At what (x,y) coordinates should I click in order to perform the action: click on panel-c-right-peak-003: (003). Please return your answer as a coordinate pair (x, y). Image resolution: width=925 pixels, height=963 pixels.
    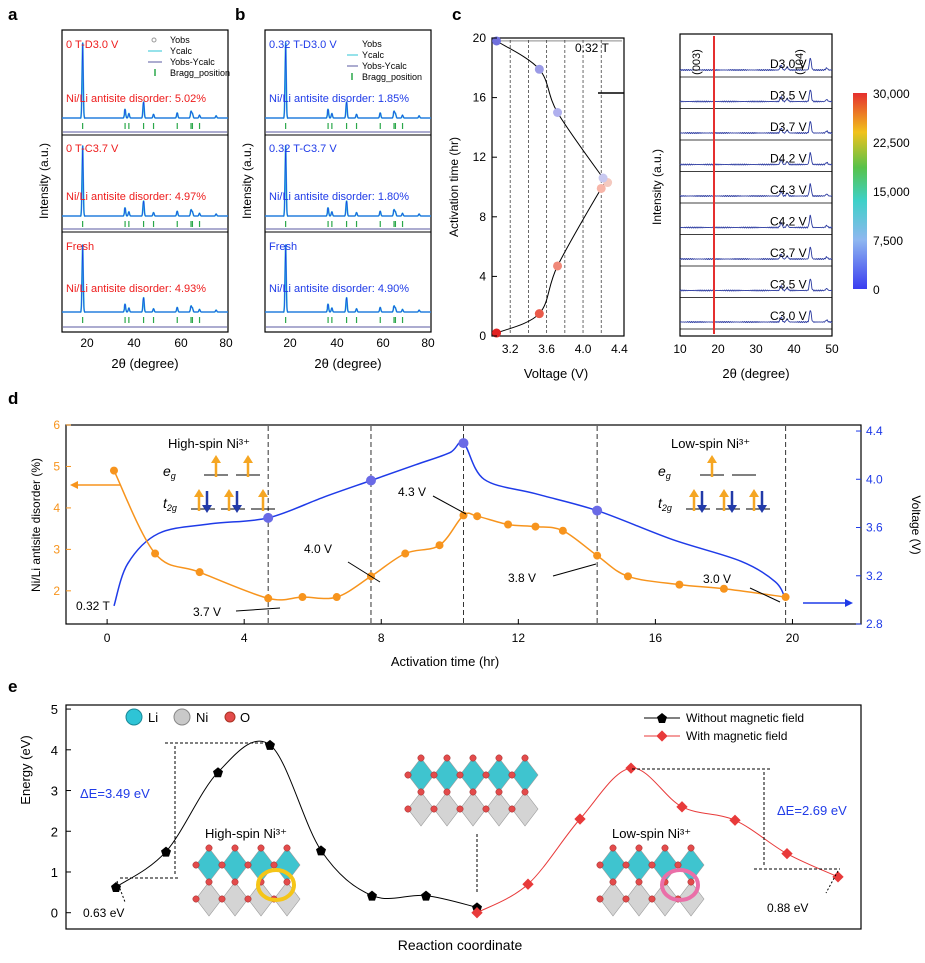
    Looking at the image, I should click on (697, 62).